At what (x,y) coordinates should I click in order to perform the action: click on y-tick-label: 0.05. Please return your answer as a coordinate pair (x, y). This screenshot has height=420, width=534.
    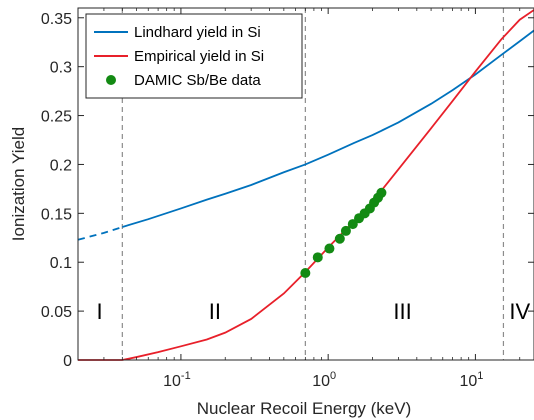
    Looking at the image, I should click on (56, 312).